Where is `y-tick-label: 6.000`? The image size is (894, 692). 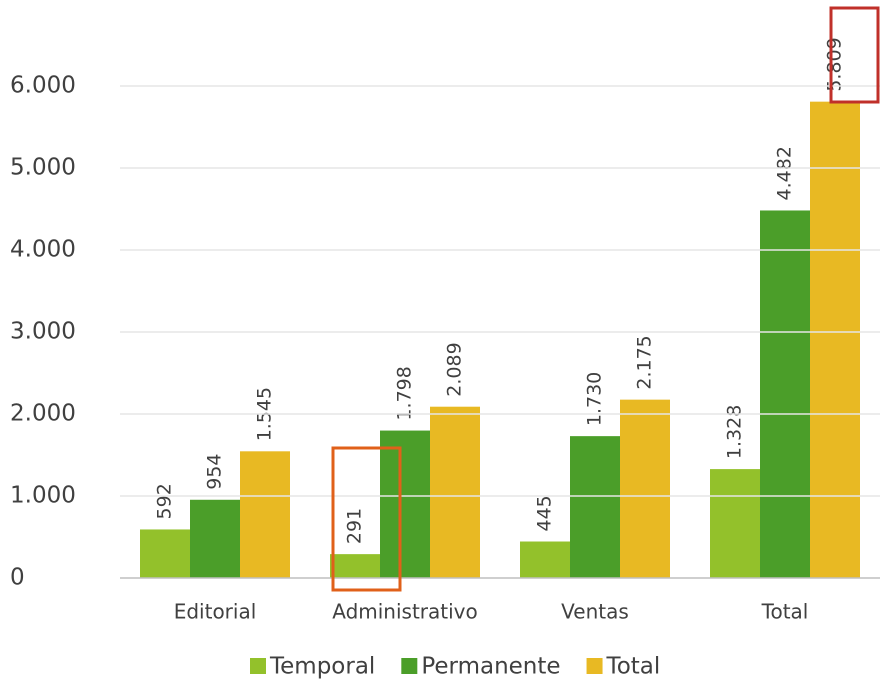
y-tick-label: 6.000 is located at coordinates (43, 86).